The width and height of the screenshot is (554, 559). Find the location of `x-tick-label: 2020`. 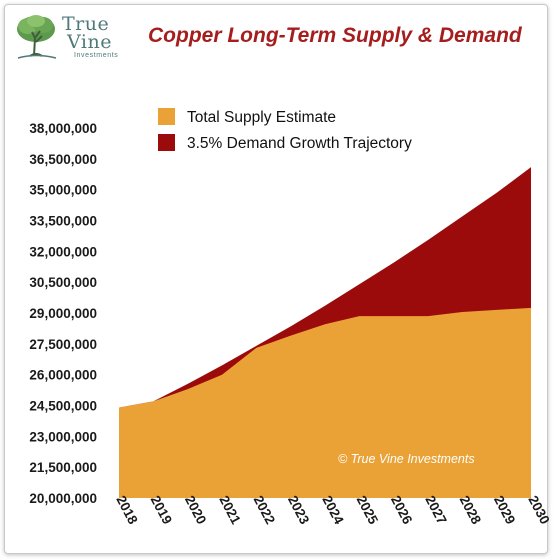

x-tick-label: 2020 is located at coordinates (195, 510).